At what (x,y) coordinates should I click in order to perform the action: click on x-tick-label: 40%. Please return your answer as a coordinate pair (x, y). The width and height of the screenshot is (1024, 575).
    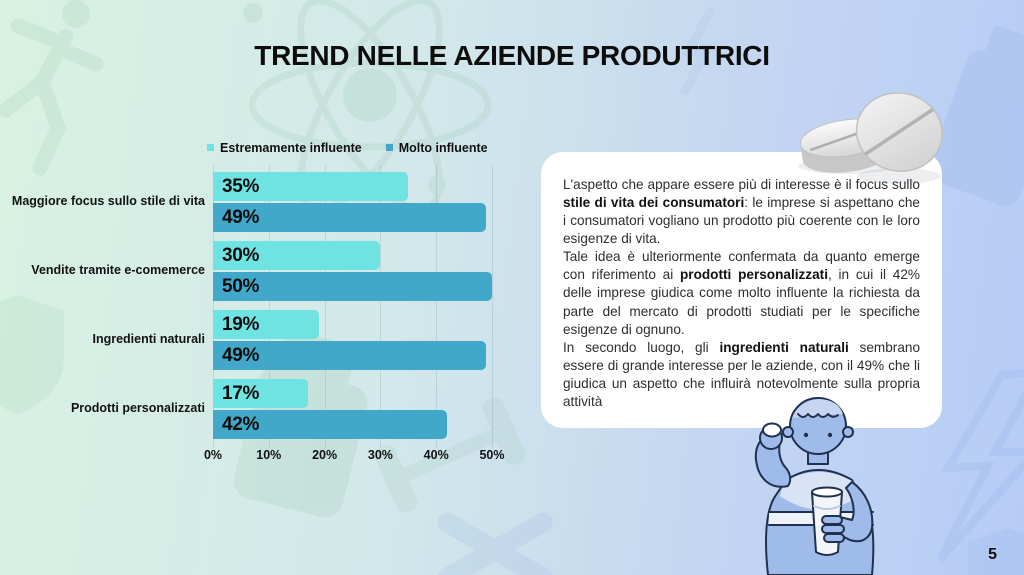
    Looking at the image, I should click on (436, 455).